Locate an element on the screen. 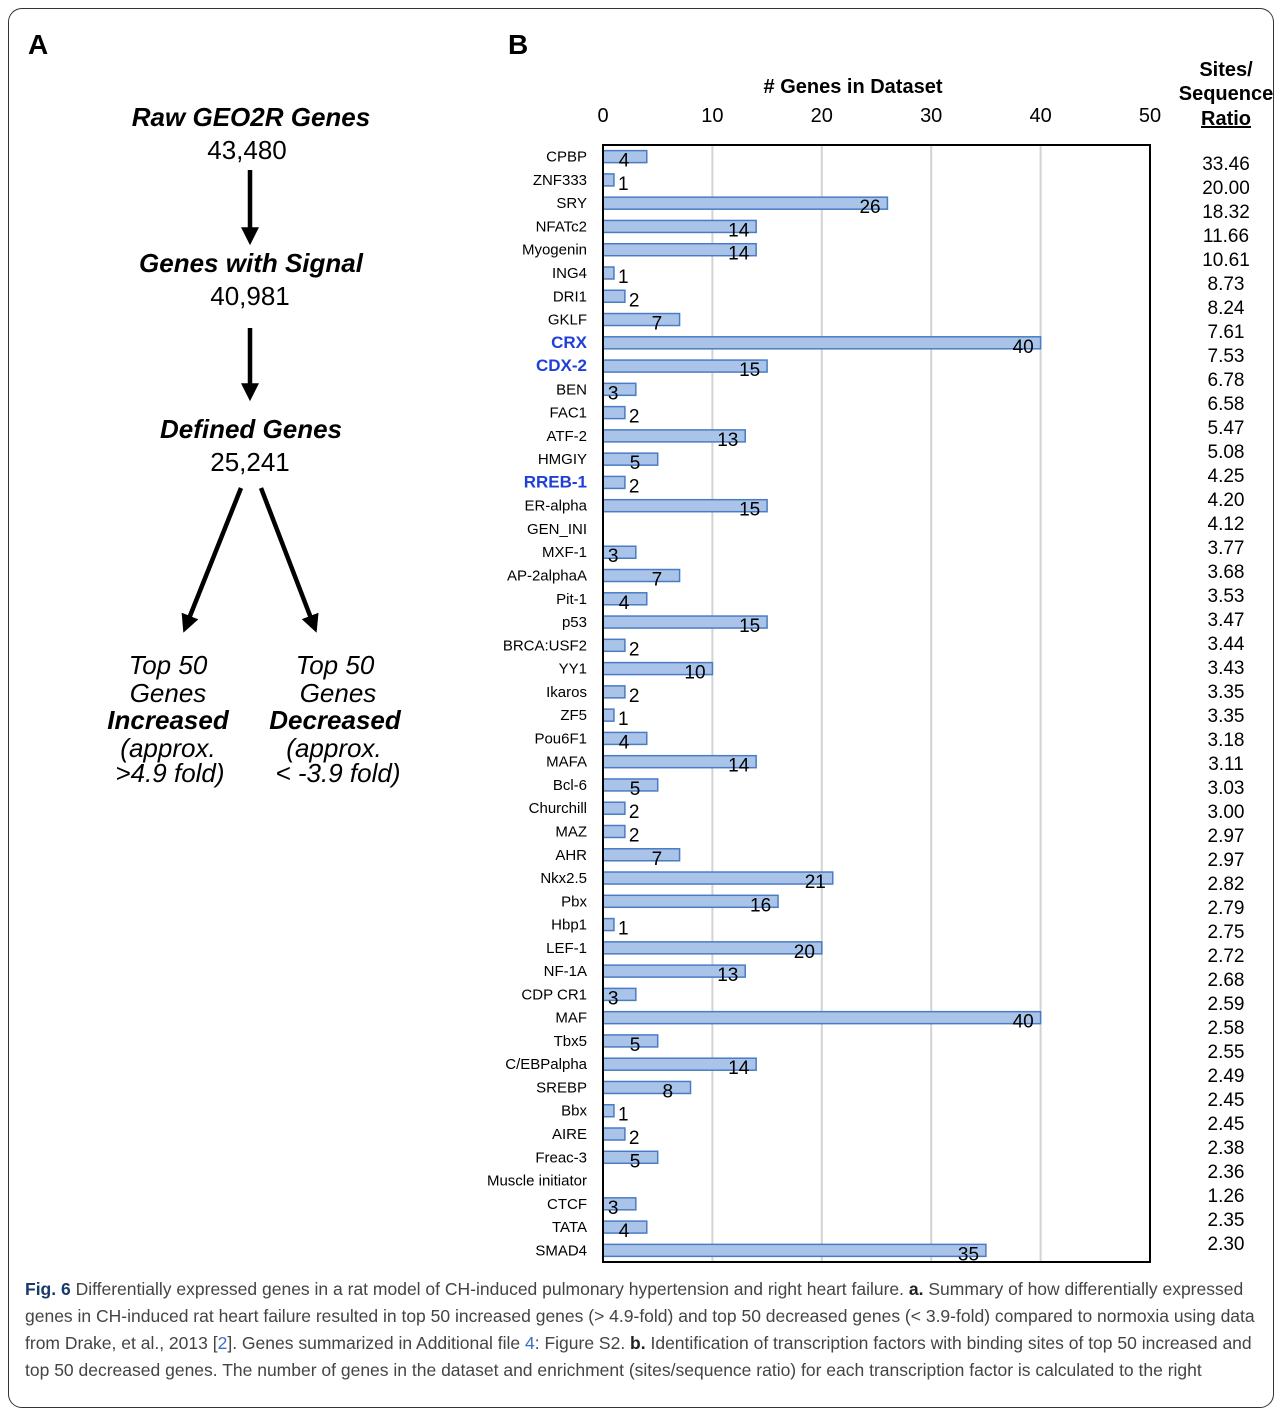 This screenshot has width=1281, height=1412. ratio-value: 6.58 is located at coordinates (1226, 404).